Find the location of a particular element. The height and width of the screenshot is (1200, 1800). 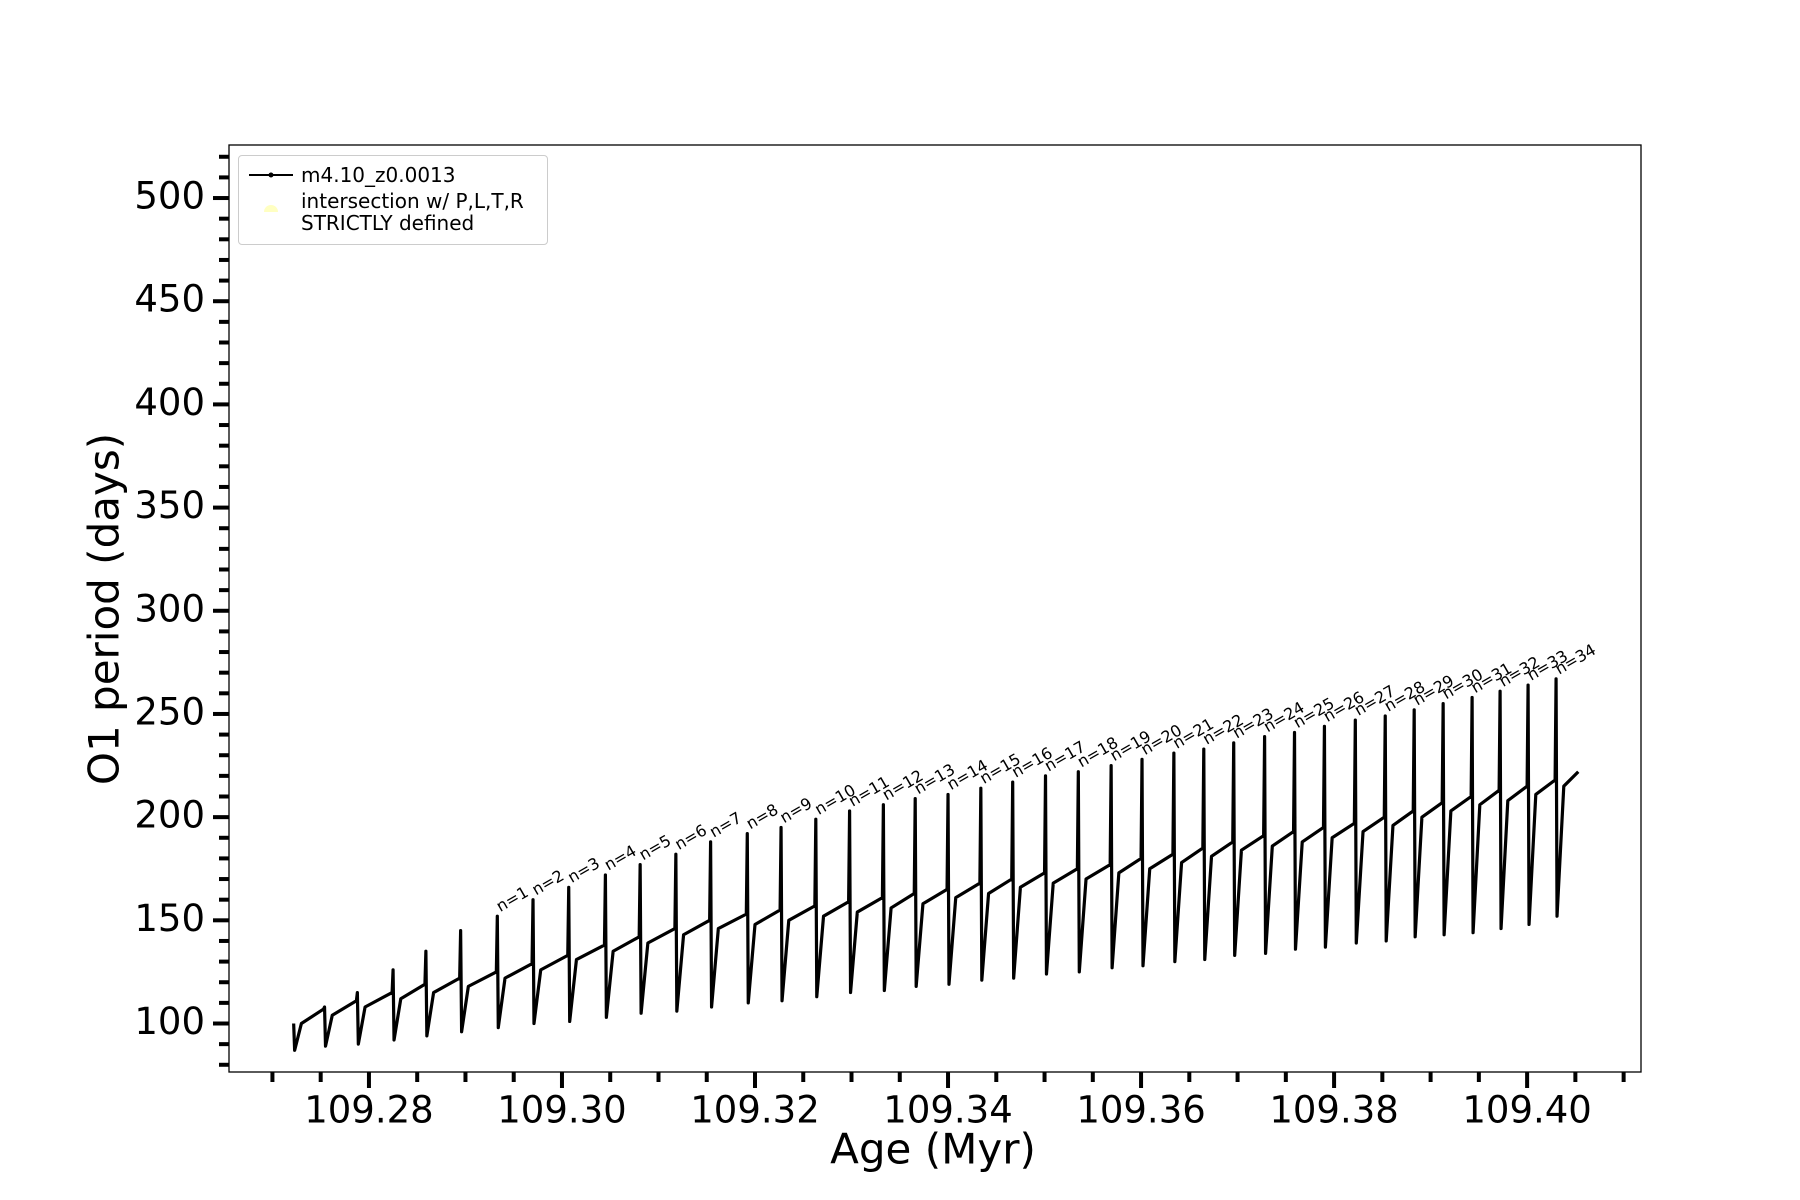

x-tick-label: 109.38 is located at coordinates (1333, 1110).